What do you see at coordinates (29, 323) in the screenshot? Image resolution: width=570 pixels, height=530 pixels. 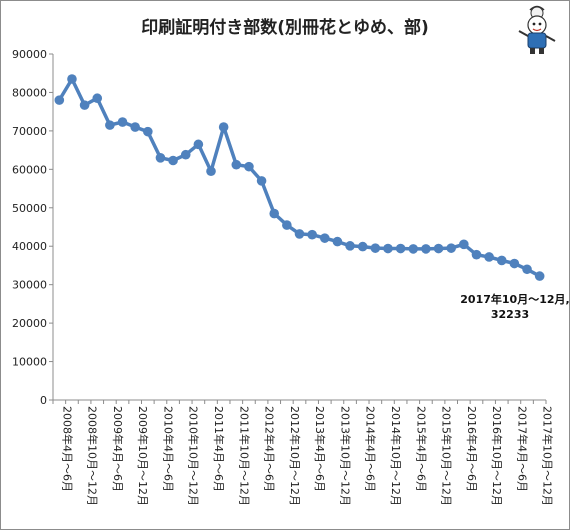 I see `y-tick-label: 20000` at bounding box center [29, 323].